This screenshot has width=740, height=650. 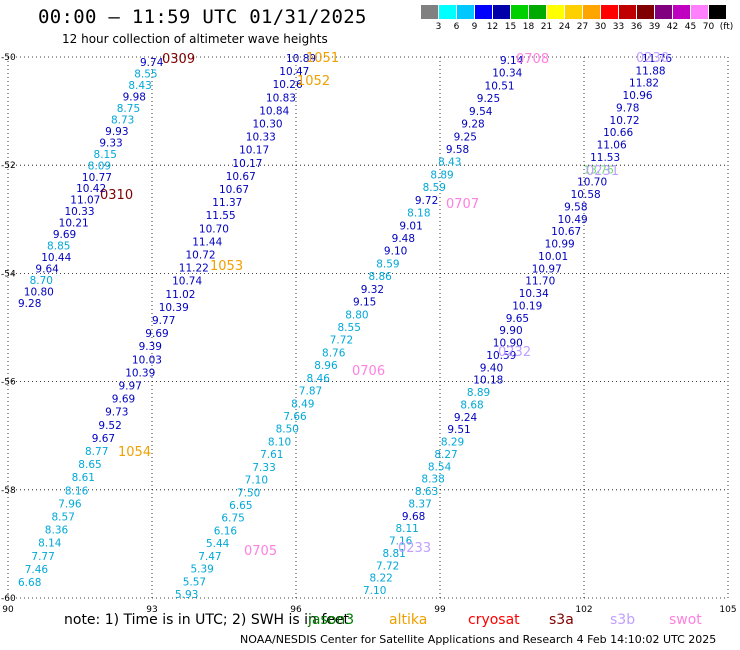 I want to click on legend-label: 36, so click(x=636, y=27).